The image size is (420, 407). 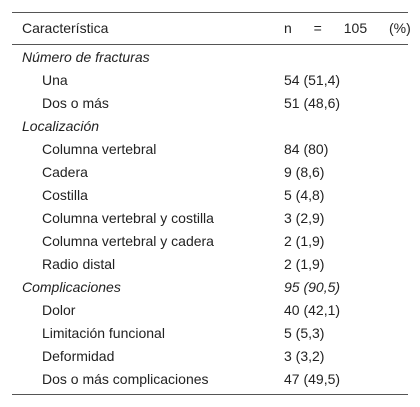 I want to click on item-label: Radio distal, so click(x=79, y=264).